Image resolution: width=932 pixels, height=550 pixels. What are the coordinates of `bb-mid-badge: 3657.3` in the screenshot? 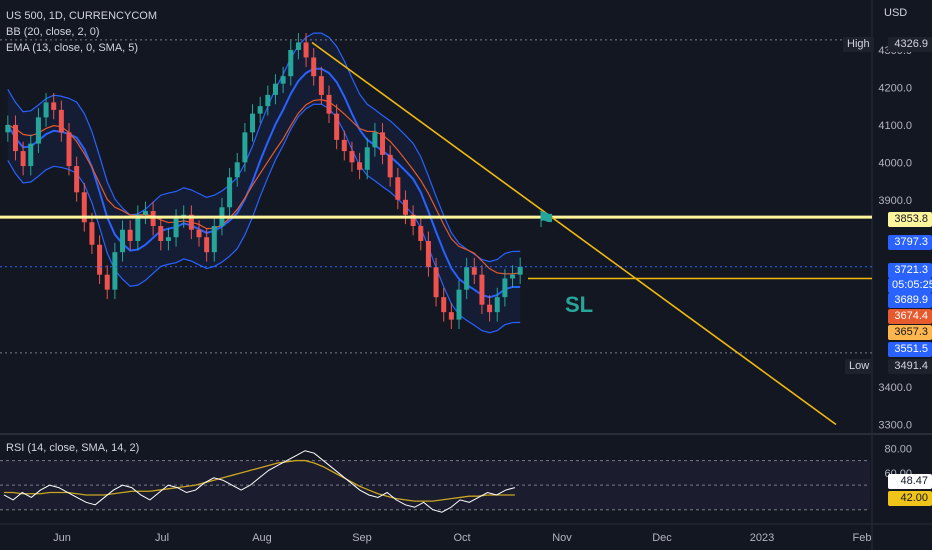 It's located at (910, 332).